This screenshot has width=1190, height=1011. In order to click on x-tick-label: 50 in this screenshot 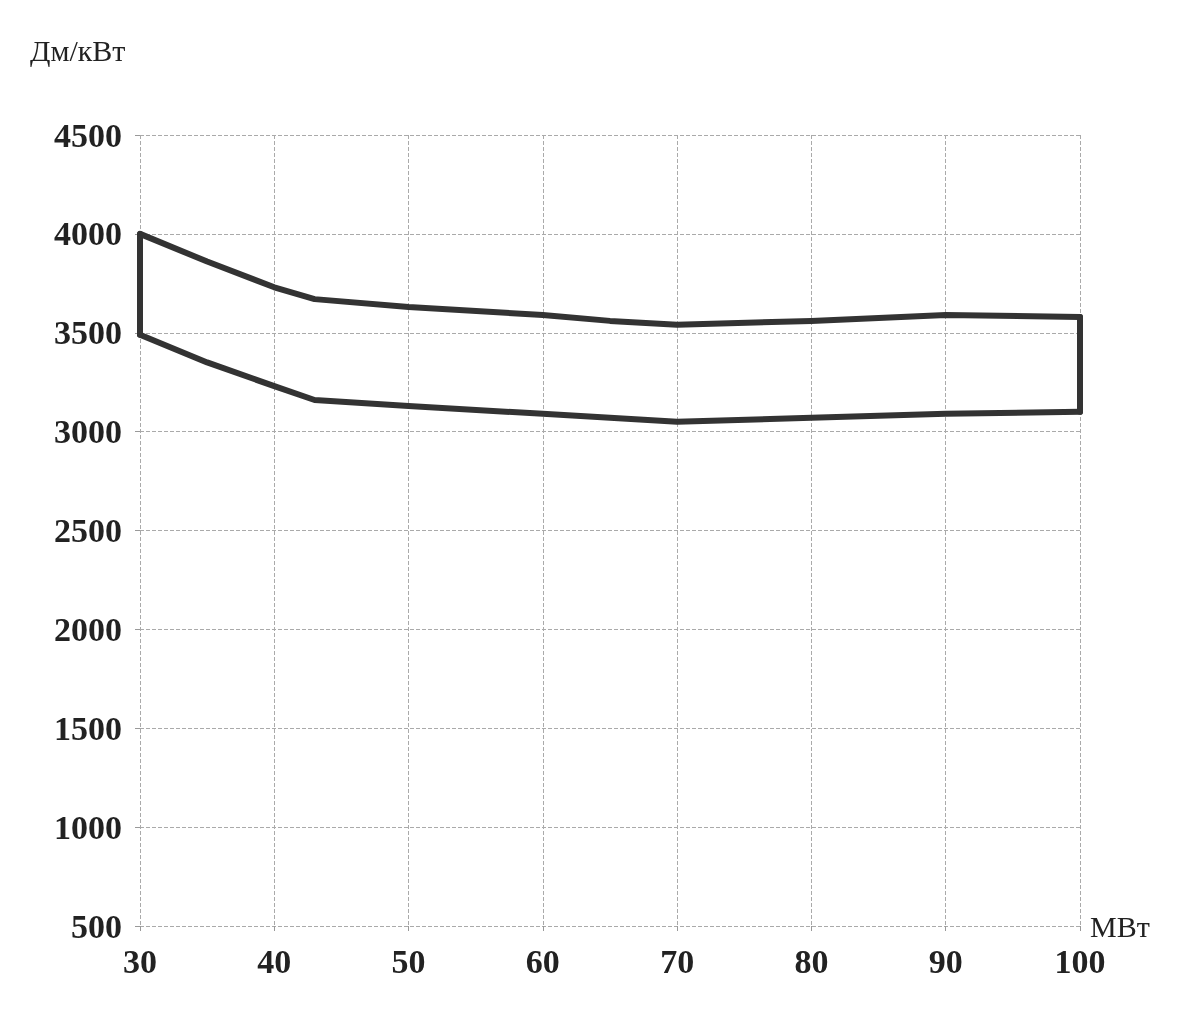, I will do `click(408, 961)`.